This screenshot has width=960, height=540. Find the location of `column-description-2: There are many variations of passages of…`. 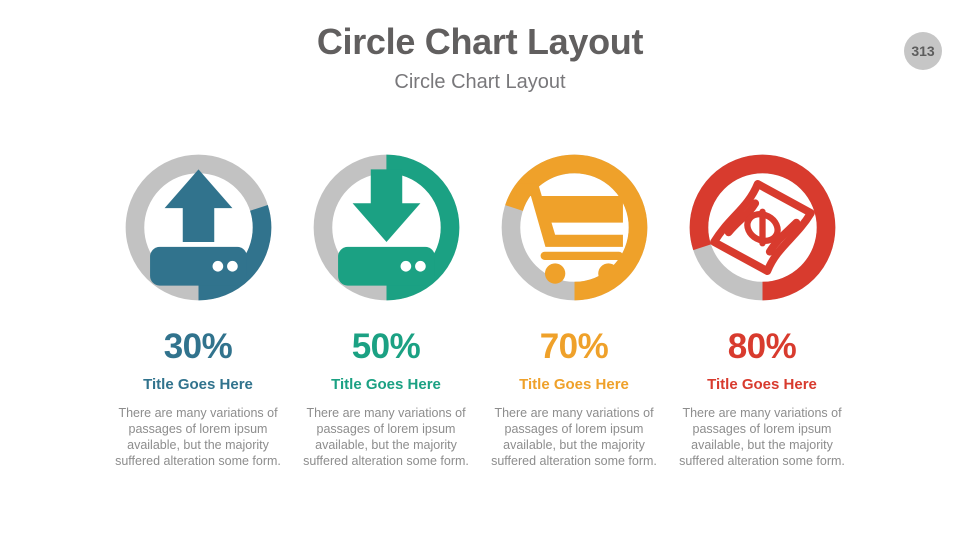

column-description-2: There are many variations of passages of… is located at coordinates (386, 437).